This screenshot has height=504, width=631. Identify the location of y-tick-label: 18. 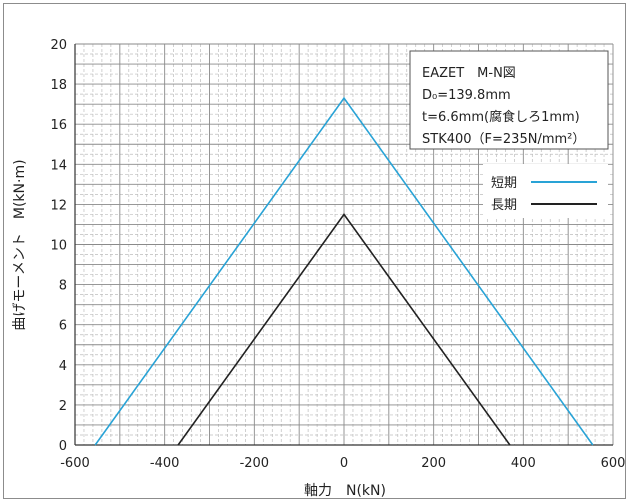
(58, 85).